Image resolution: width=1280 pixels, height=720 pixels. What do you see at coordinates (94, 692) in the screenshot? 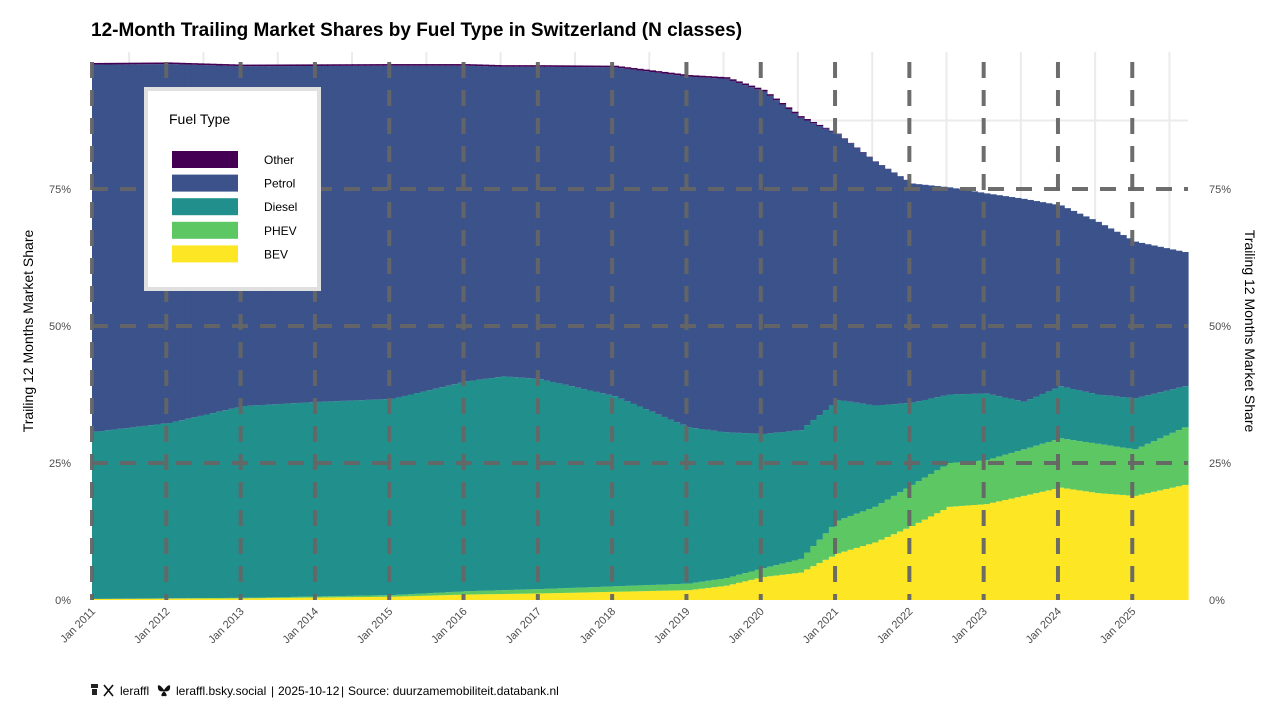
I see `cup-icon-body` at bounding box center [94, 692].